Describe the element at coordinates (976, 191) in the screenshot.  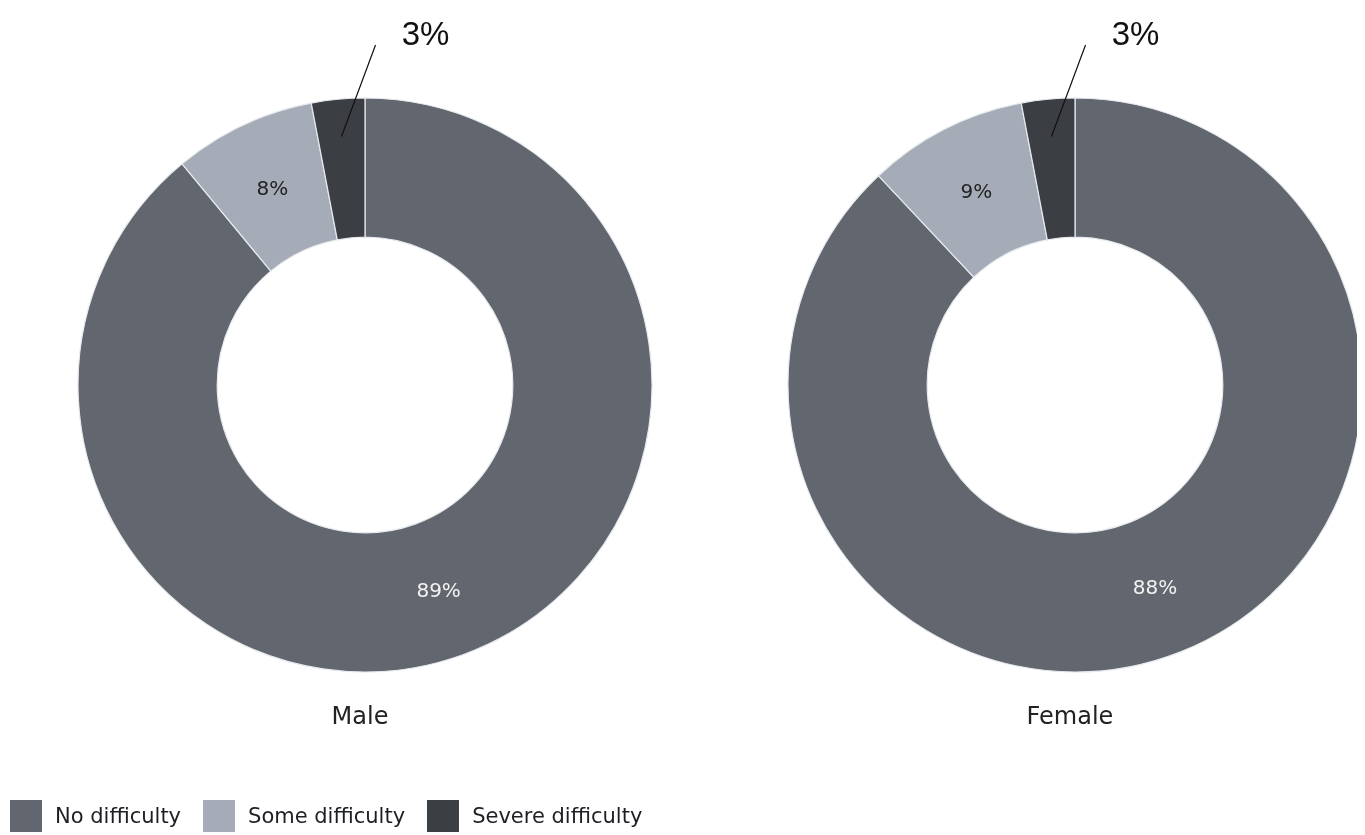
I see `data-label: 9%` at that location.